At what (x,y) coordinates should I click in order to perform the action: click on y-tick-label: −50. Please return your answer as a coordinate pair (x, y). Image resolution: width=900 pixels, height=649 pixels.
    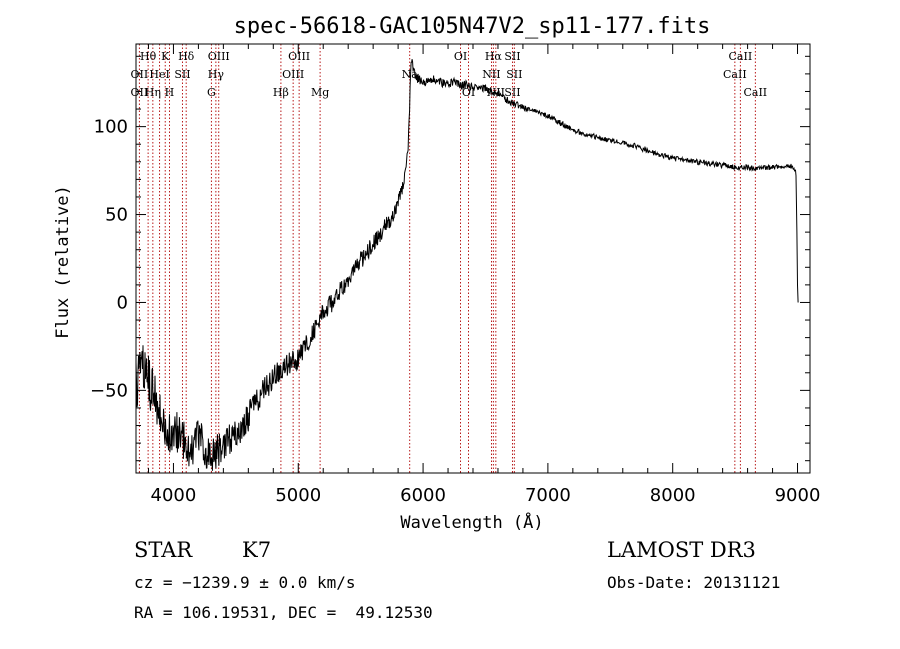
    Looking at the image, I should click on (109, 390).